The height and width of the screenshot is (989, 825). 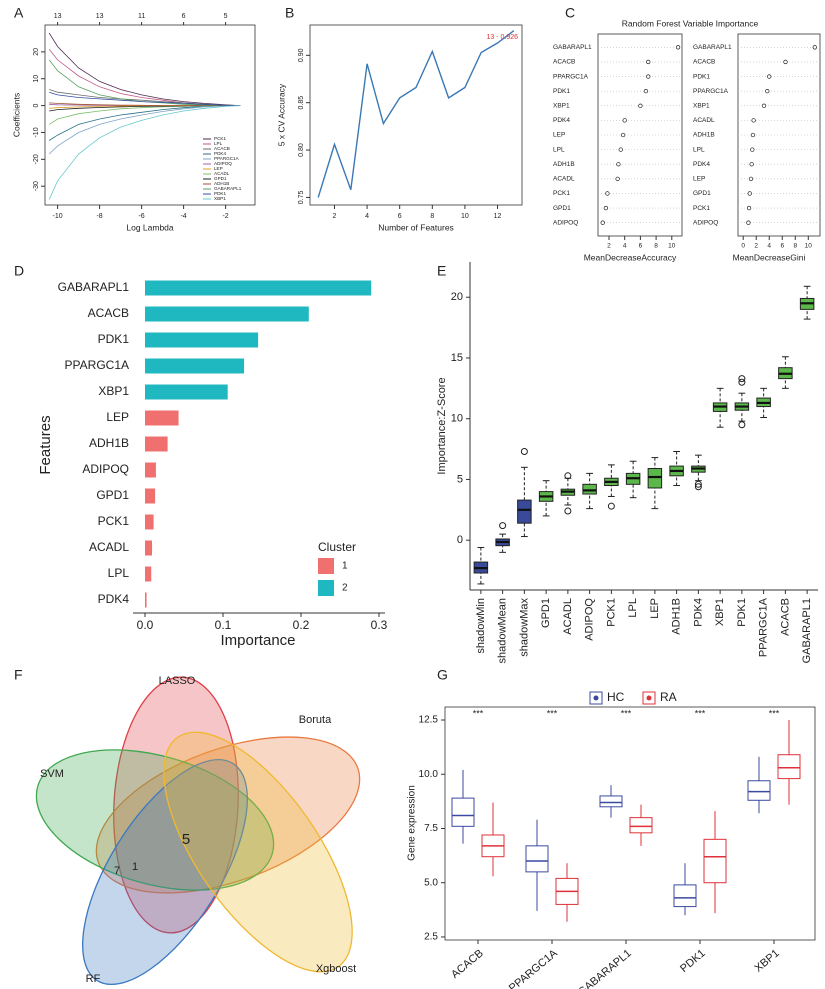 I want to click on legend-label: XBP1, so click(x=220, y=198).